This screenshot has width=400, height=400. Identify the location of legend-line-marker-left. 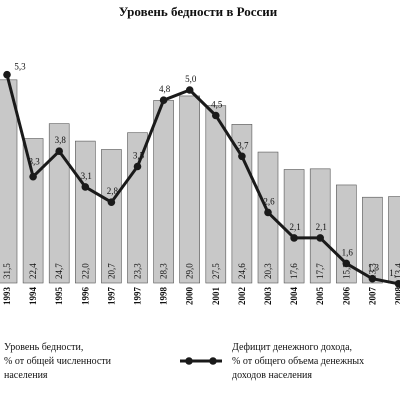
(189, 361).